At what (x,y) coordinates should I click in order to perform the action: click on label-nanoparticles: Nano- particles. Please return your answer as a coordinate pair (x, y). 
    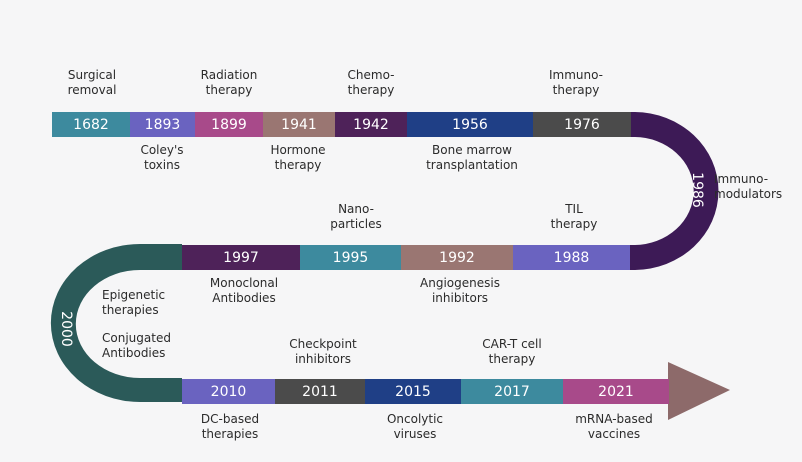
    Looking at the image, I should click on (356, 216).